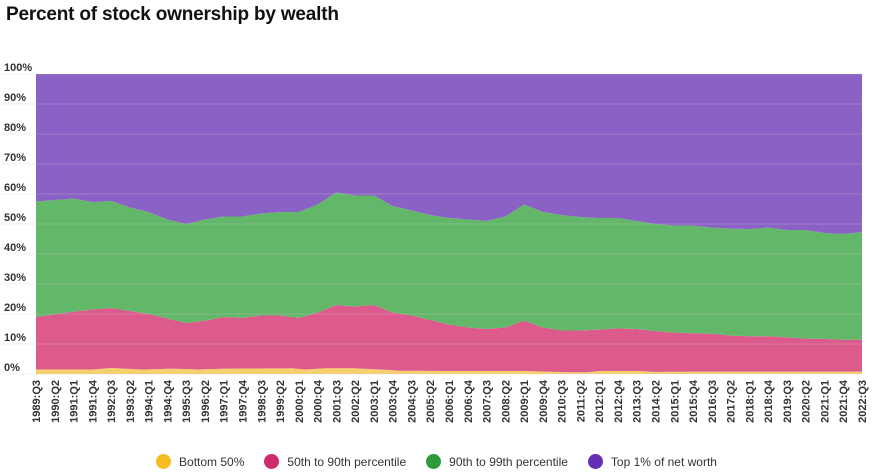 Image resolution: width=873 pixels, height=475 pixels. I want to click on x-tick-label: 1991:Q4, so click(93, 401).